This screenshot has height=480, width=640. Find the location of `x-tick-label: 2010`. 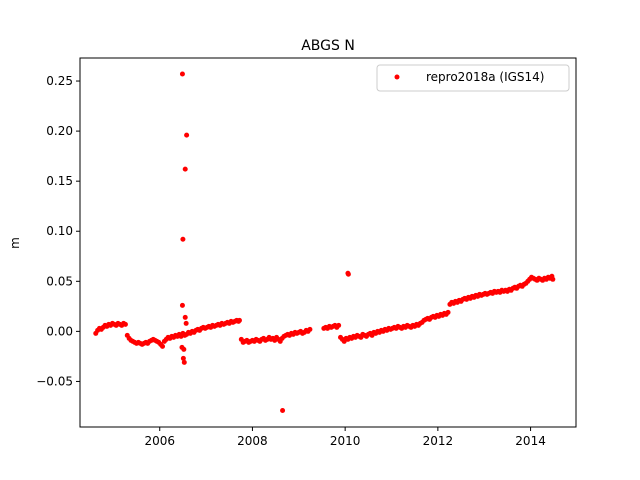

x-tick-label: 2010 is located at coordinates (345, 441).